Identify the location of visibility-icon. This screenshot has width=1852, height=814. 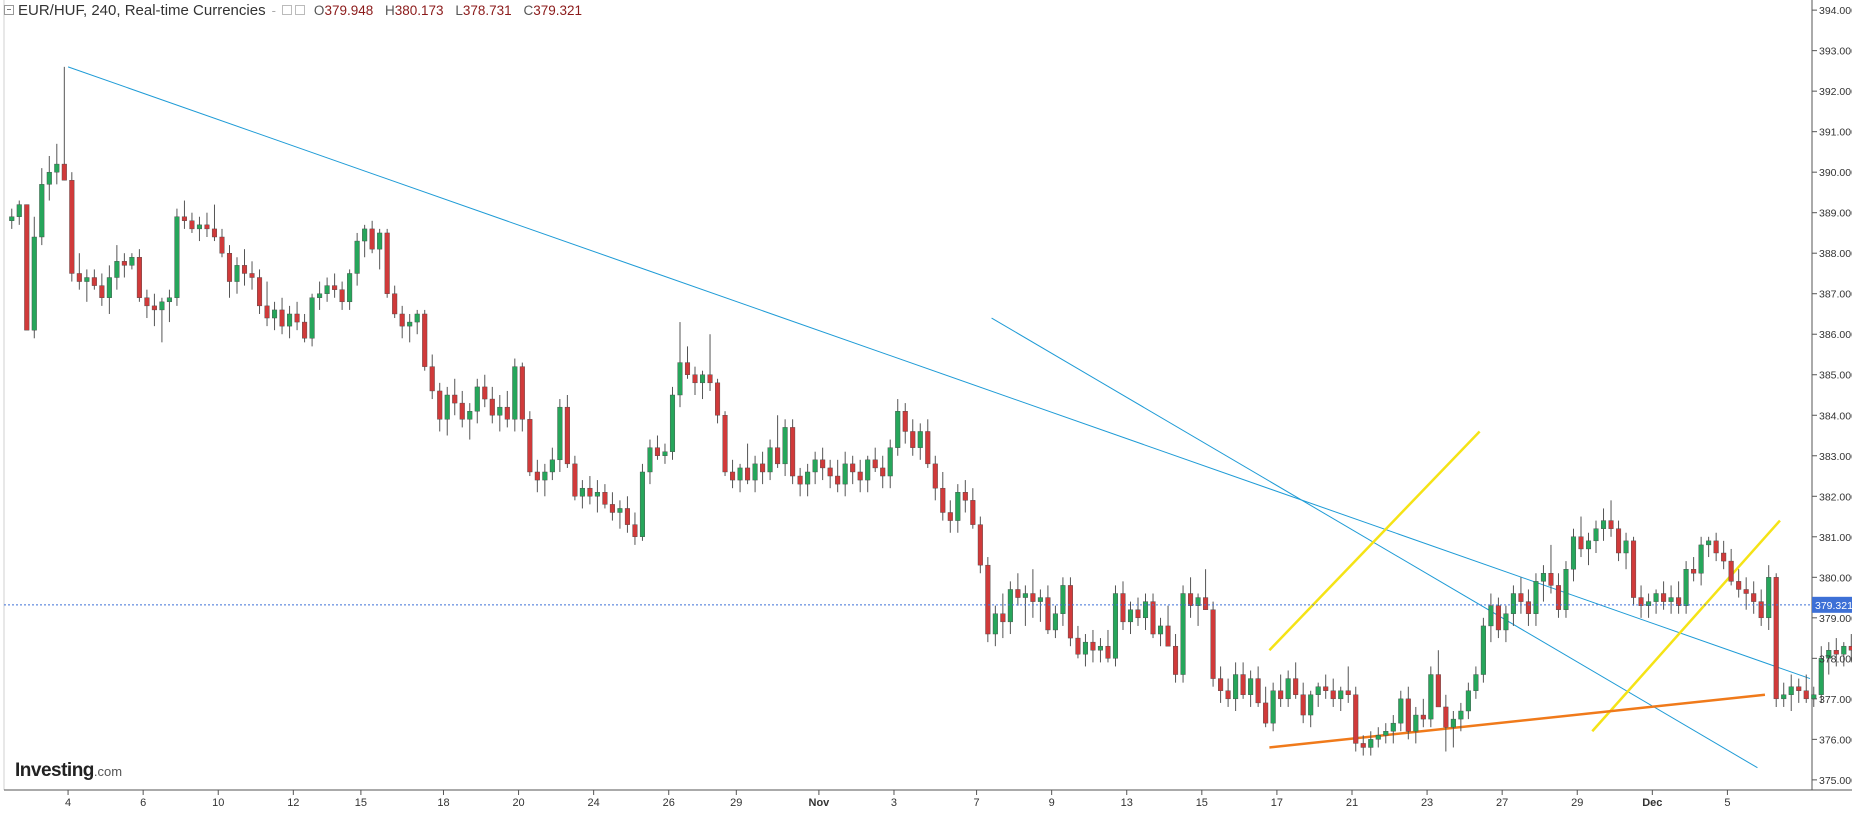
(286, 10).